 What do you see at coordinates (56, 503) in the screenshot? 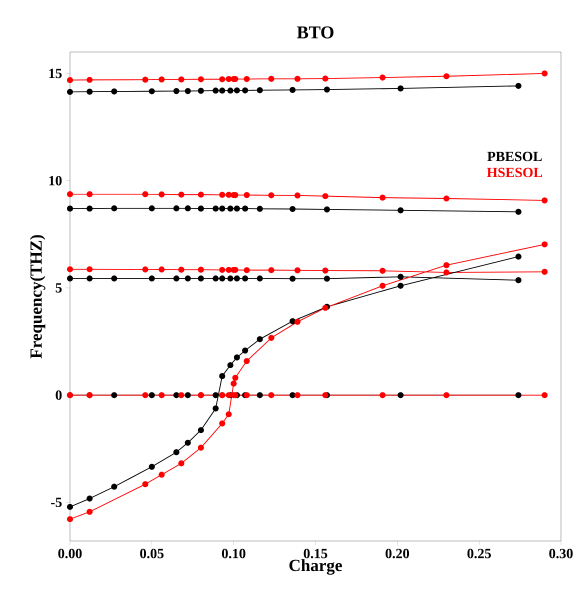
I see `y-tick-label: -5` at bounding box center [56, 503].